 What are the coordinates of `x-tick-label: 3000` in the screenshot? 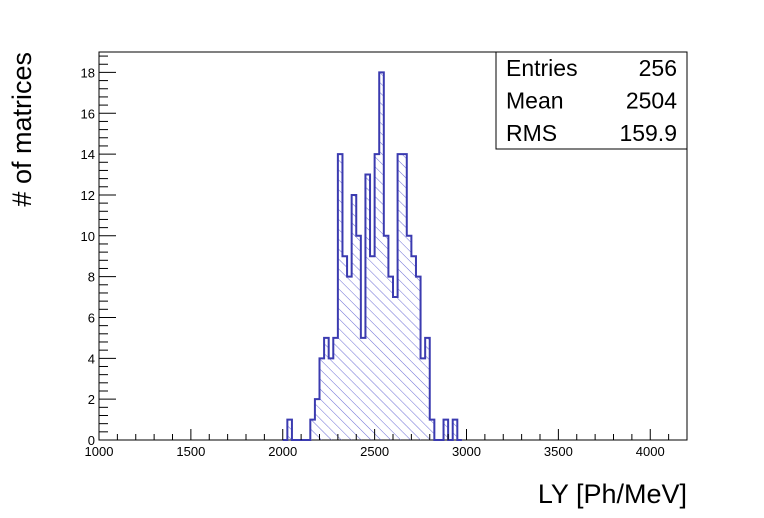 It's located at (466, 451).